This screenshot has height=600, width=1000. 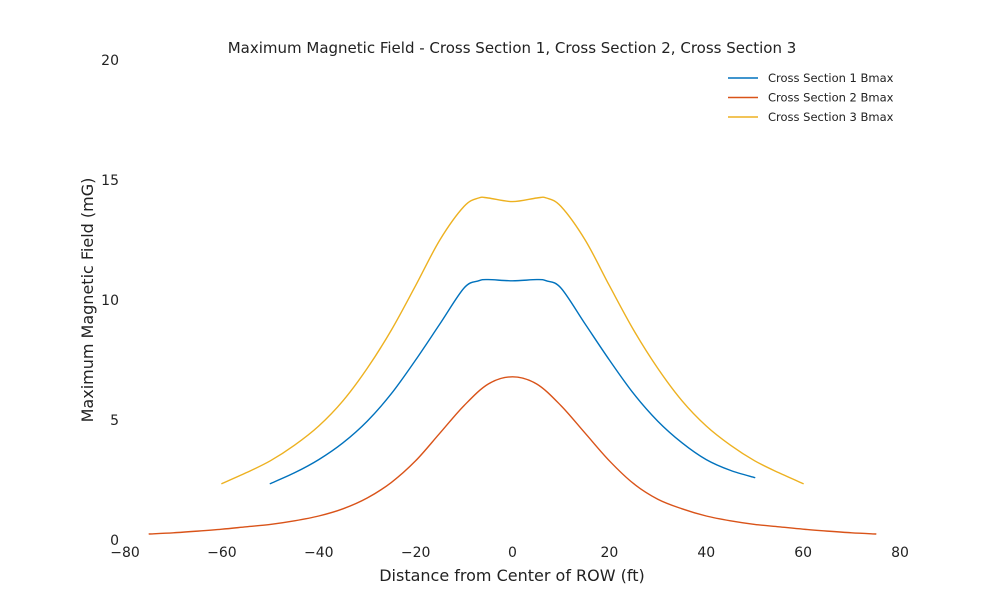 I want to click on legend-item: Cross Section 2 Bmax, so click(x=811, y=98).